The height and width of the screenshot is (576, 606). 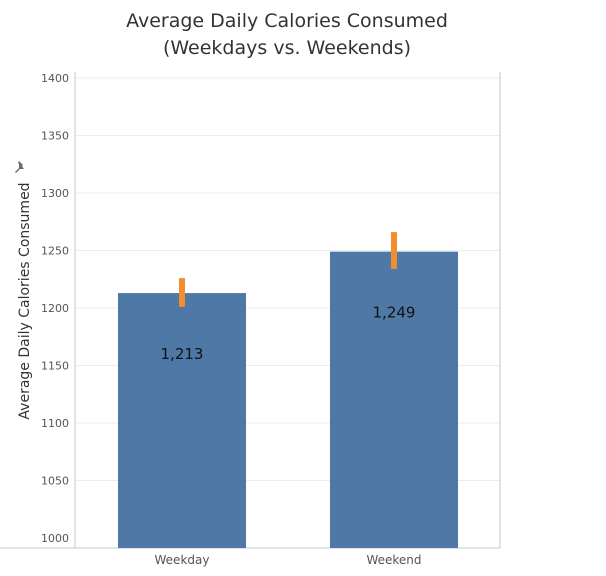 What do you see at coordinates (182, 354) in the screenshot?
I see `data-label: 1,213` at bounding box center [182, 354].